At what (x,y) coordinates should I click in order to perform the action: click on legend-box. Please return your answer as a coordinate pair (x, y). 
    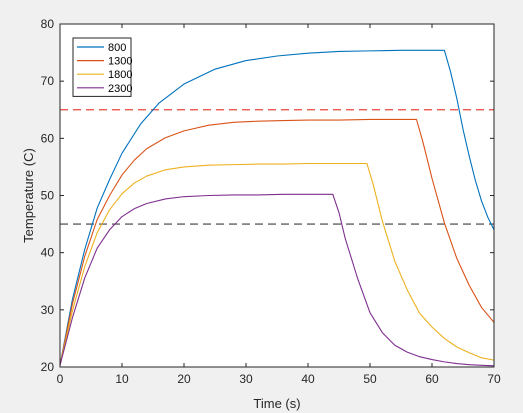
    Looking at the image, I should click on (102, 67).